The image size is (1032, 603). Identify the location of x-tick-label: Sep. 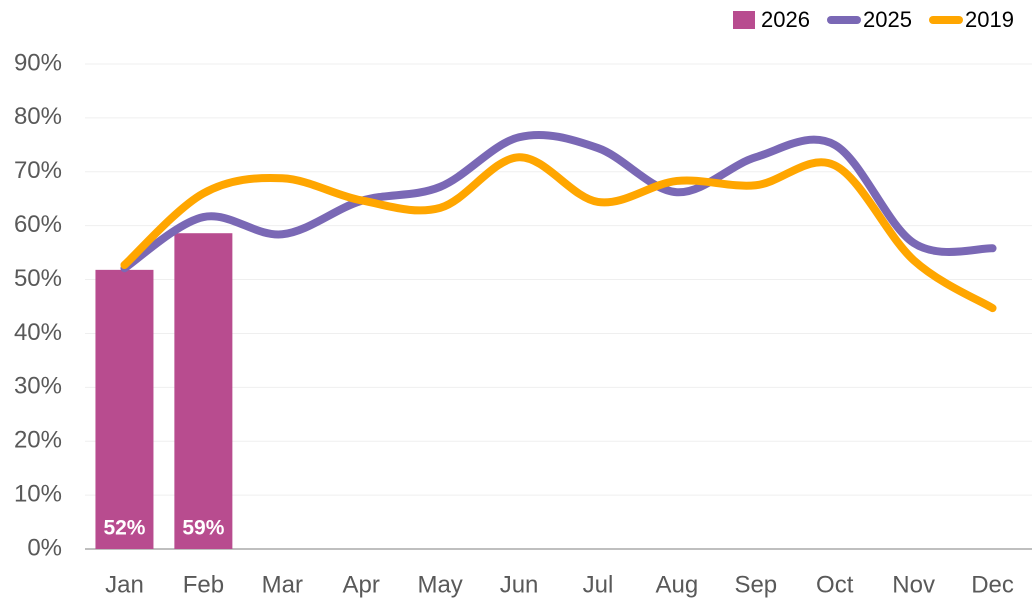
(755, 584).